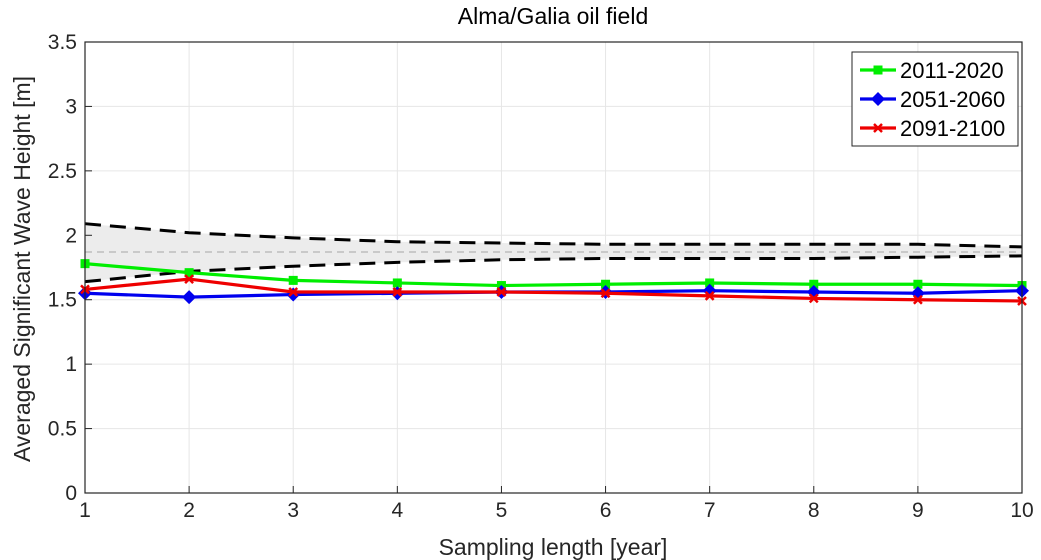 Image resolution: width=1041 pixels, height=560 pixels. I want to click on y-axis-label: Averaged Significant Wave Height [m], so click(22, 269).